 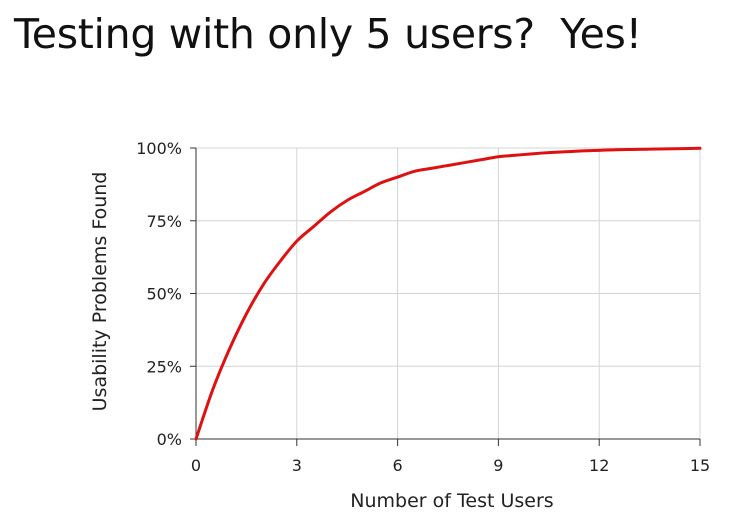 What do you see at coordinates (599, 465) in the screenshot?
I see `x-tick-label: 12` at bounding box center [599, 465].